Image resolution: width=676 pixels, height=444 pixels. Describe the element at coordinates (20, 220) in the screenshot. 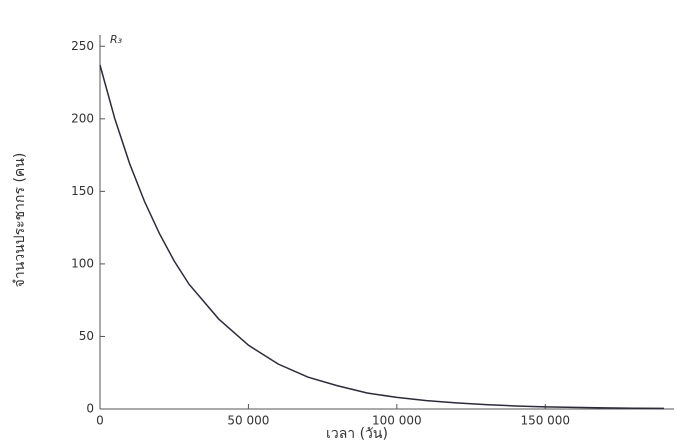

I see `y-axis-label: จำนวนประชากร (คน)` at that location.